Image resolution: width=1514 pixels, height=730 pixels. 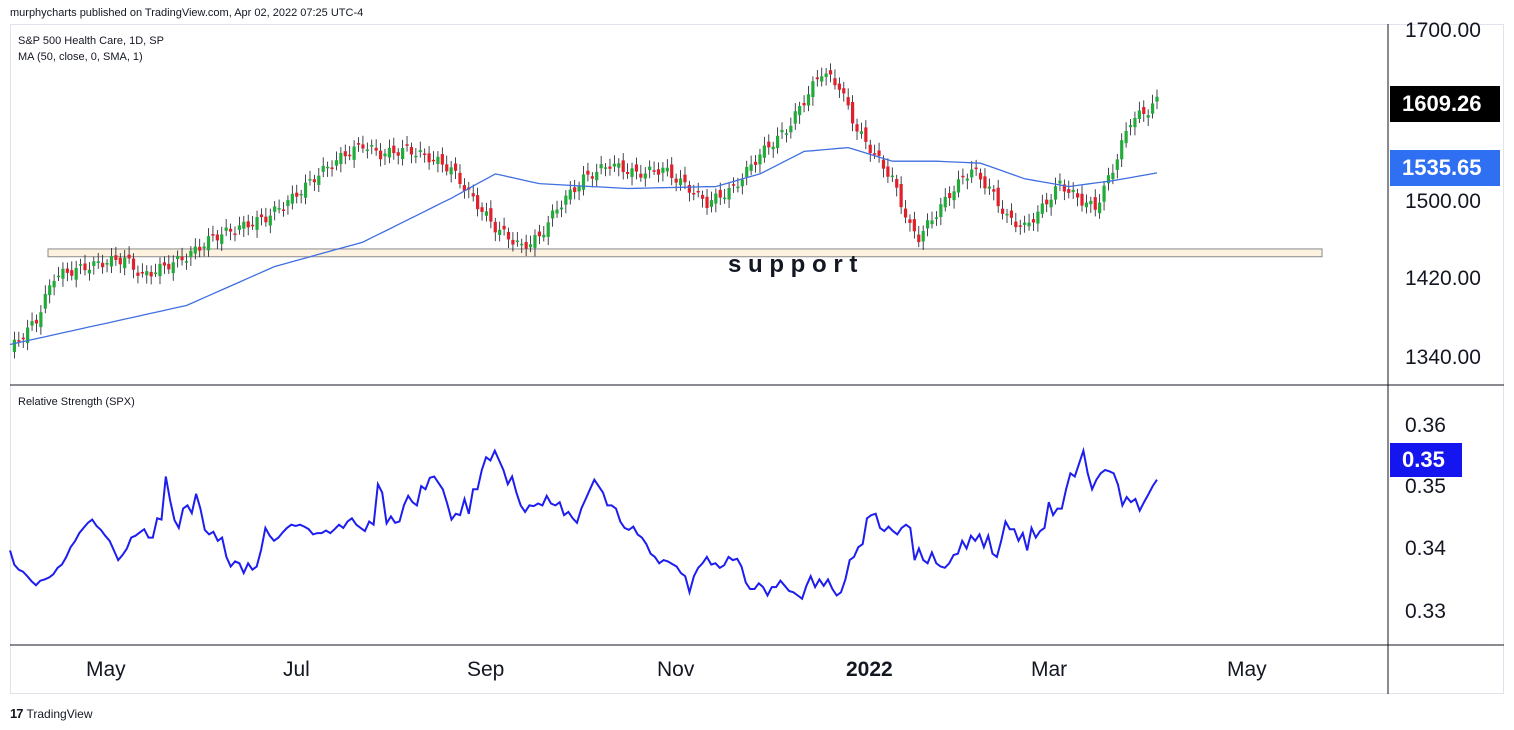 I want to click on support-zone, so click(x=685, y=253).